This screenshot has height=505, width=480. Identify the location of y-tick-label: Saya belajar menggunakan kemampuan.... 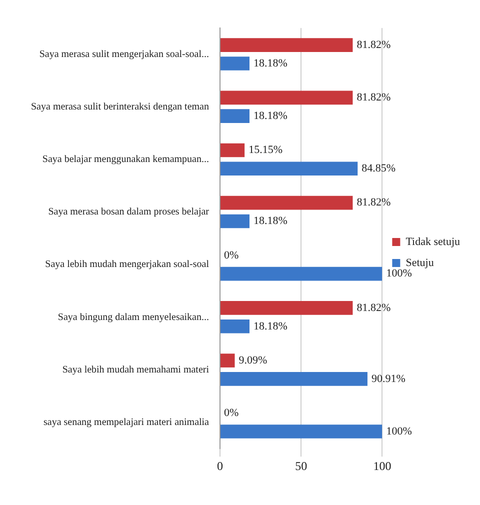
(125, 160).